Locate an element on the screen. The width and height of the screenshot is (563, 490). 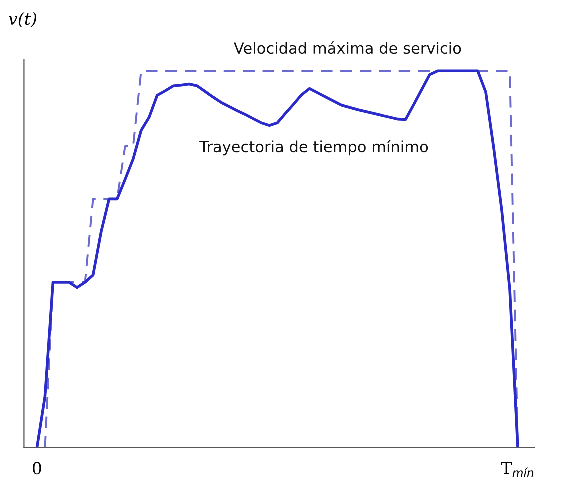
series-label: Trayectoria de tiempo mínimo is located at coordinates (314, 148).